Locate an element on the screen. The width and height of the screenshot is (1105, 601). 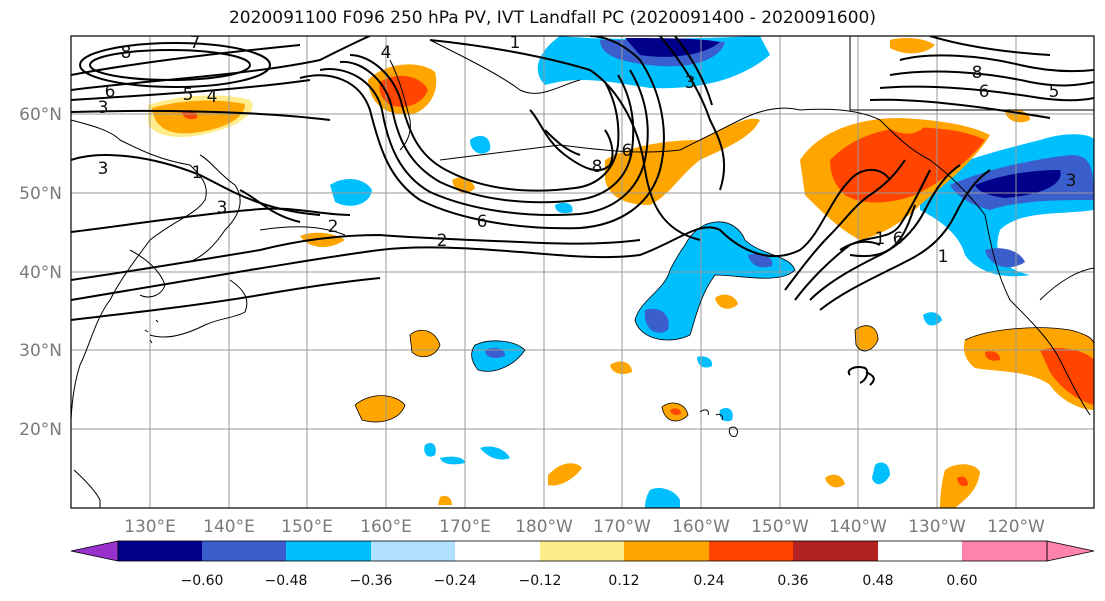
colorbar-tick-label: −0.12 is located at coordinates (540, 581).